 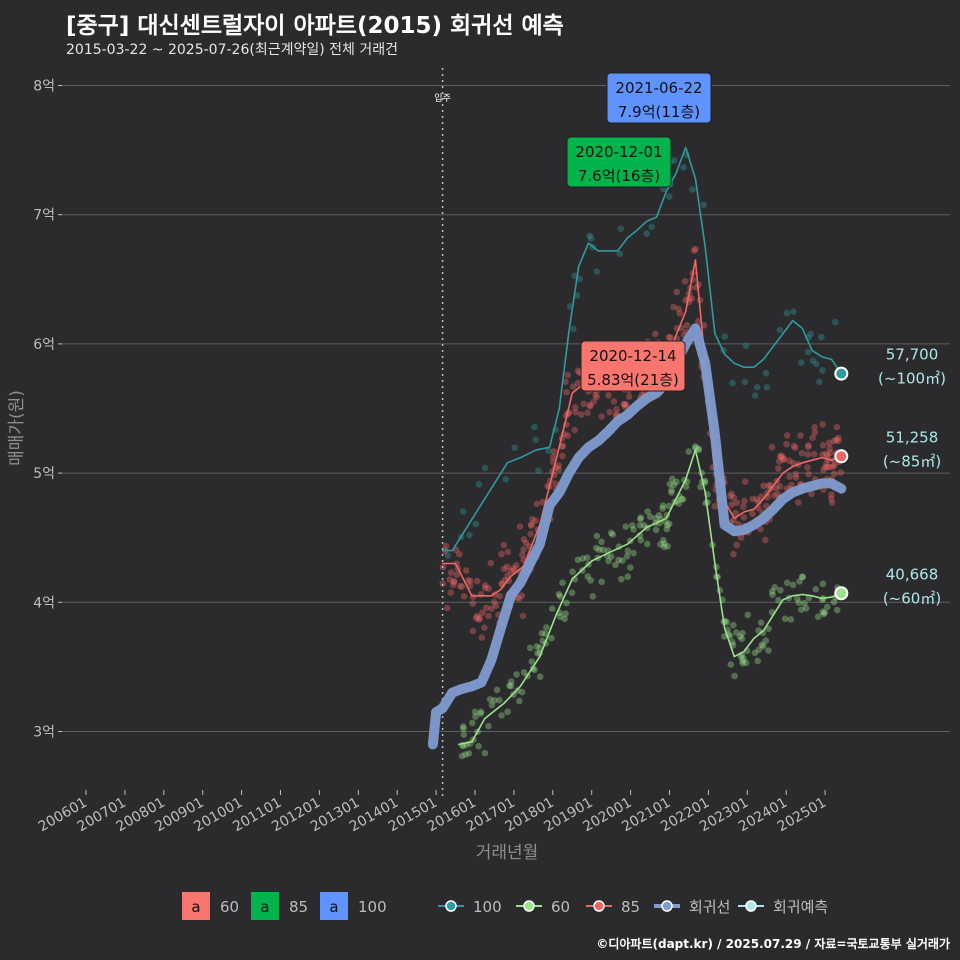 I want to click on chart-title: [중구] 대신센트럴자이 아파트(2015) 회귀선 예측, so click(x=315, y=26).